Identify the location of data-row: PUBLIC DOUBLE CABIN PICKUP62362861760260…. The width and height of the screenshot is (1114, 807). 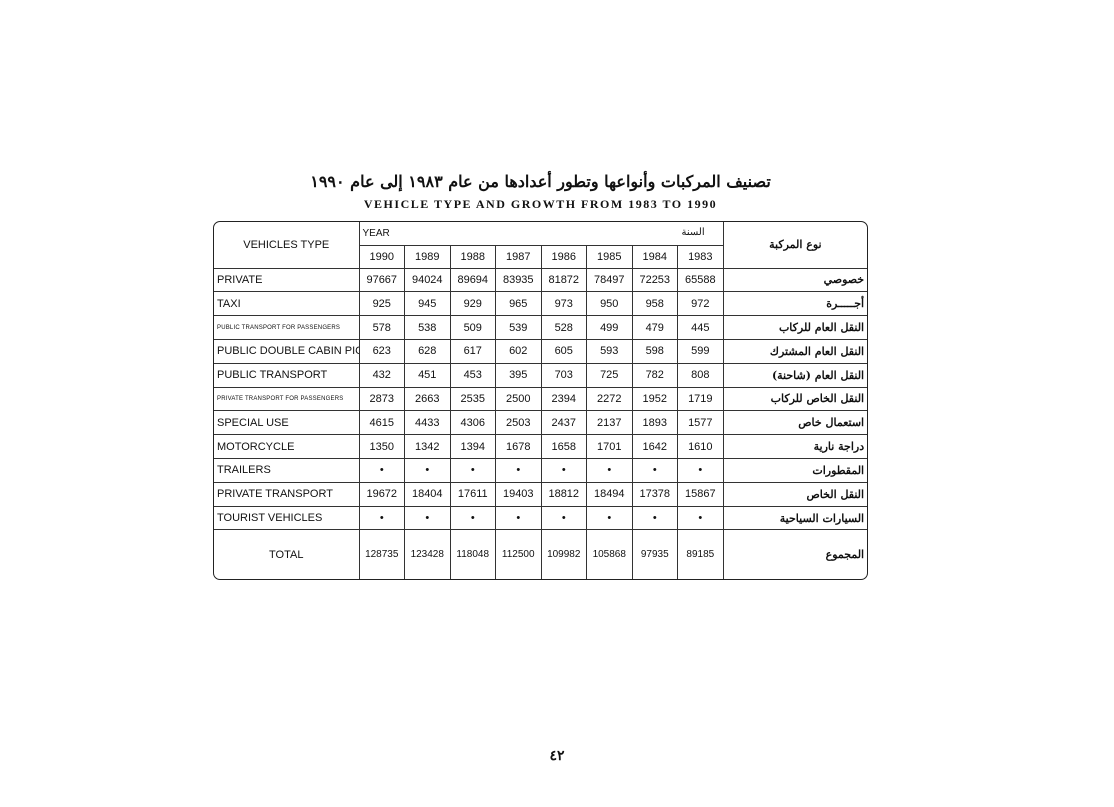
(540, 351).